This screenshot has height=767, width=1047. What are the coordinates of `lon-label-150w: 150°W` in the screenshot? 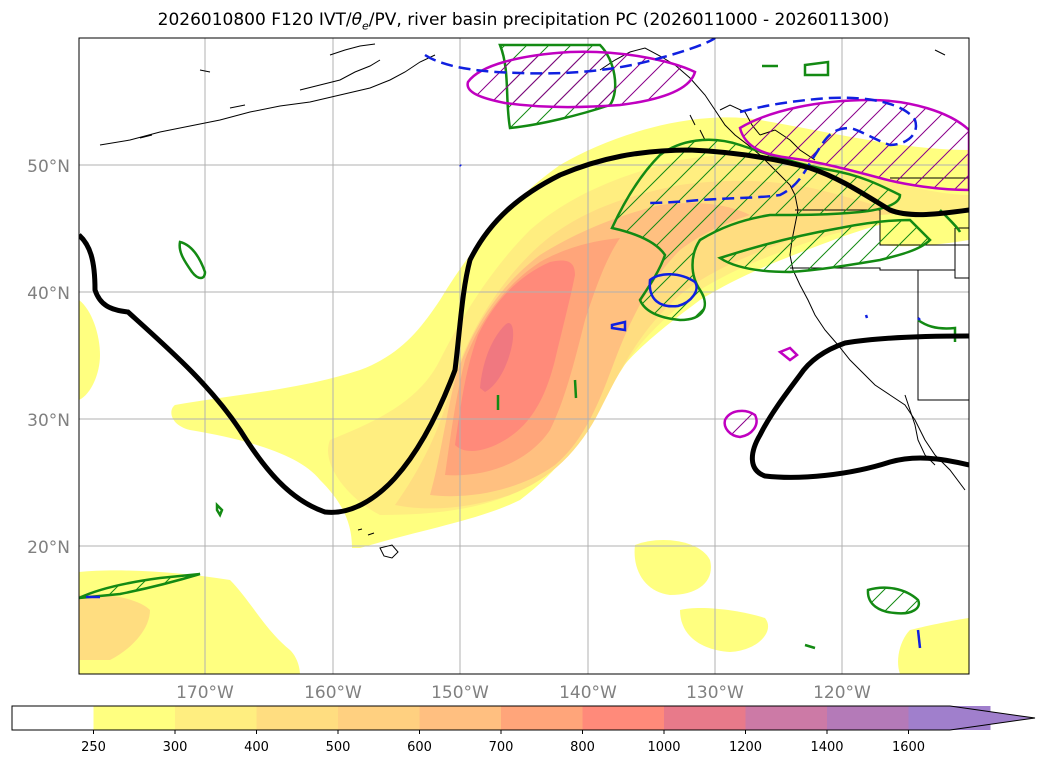 It's located at (460, 693).